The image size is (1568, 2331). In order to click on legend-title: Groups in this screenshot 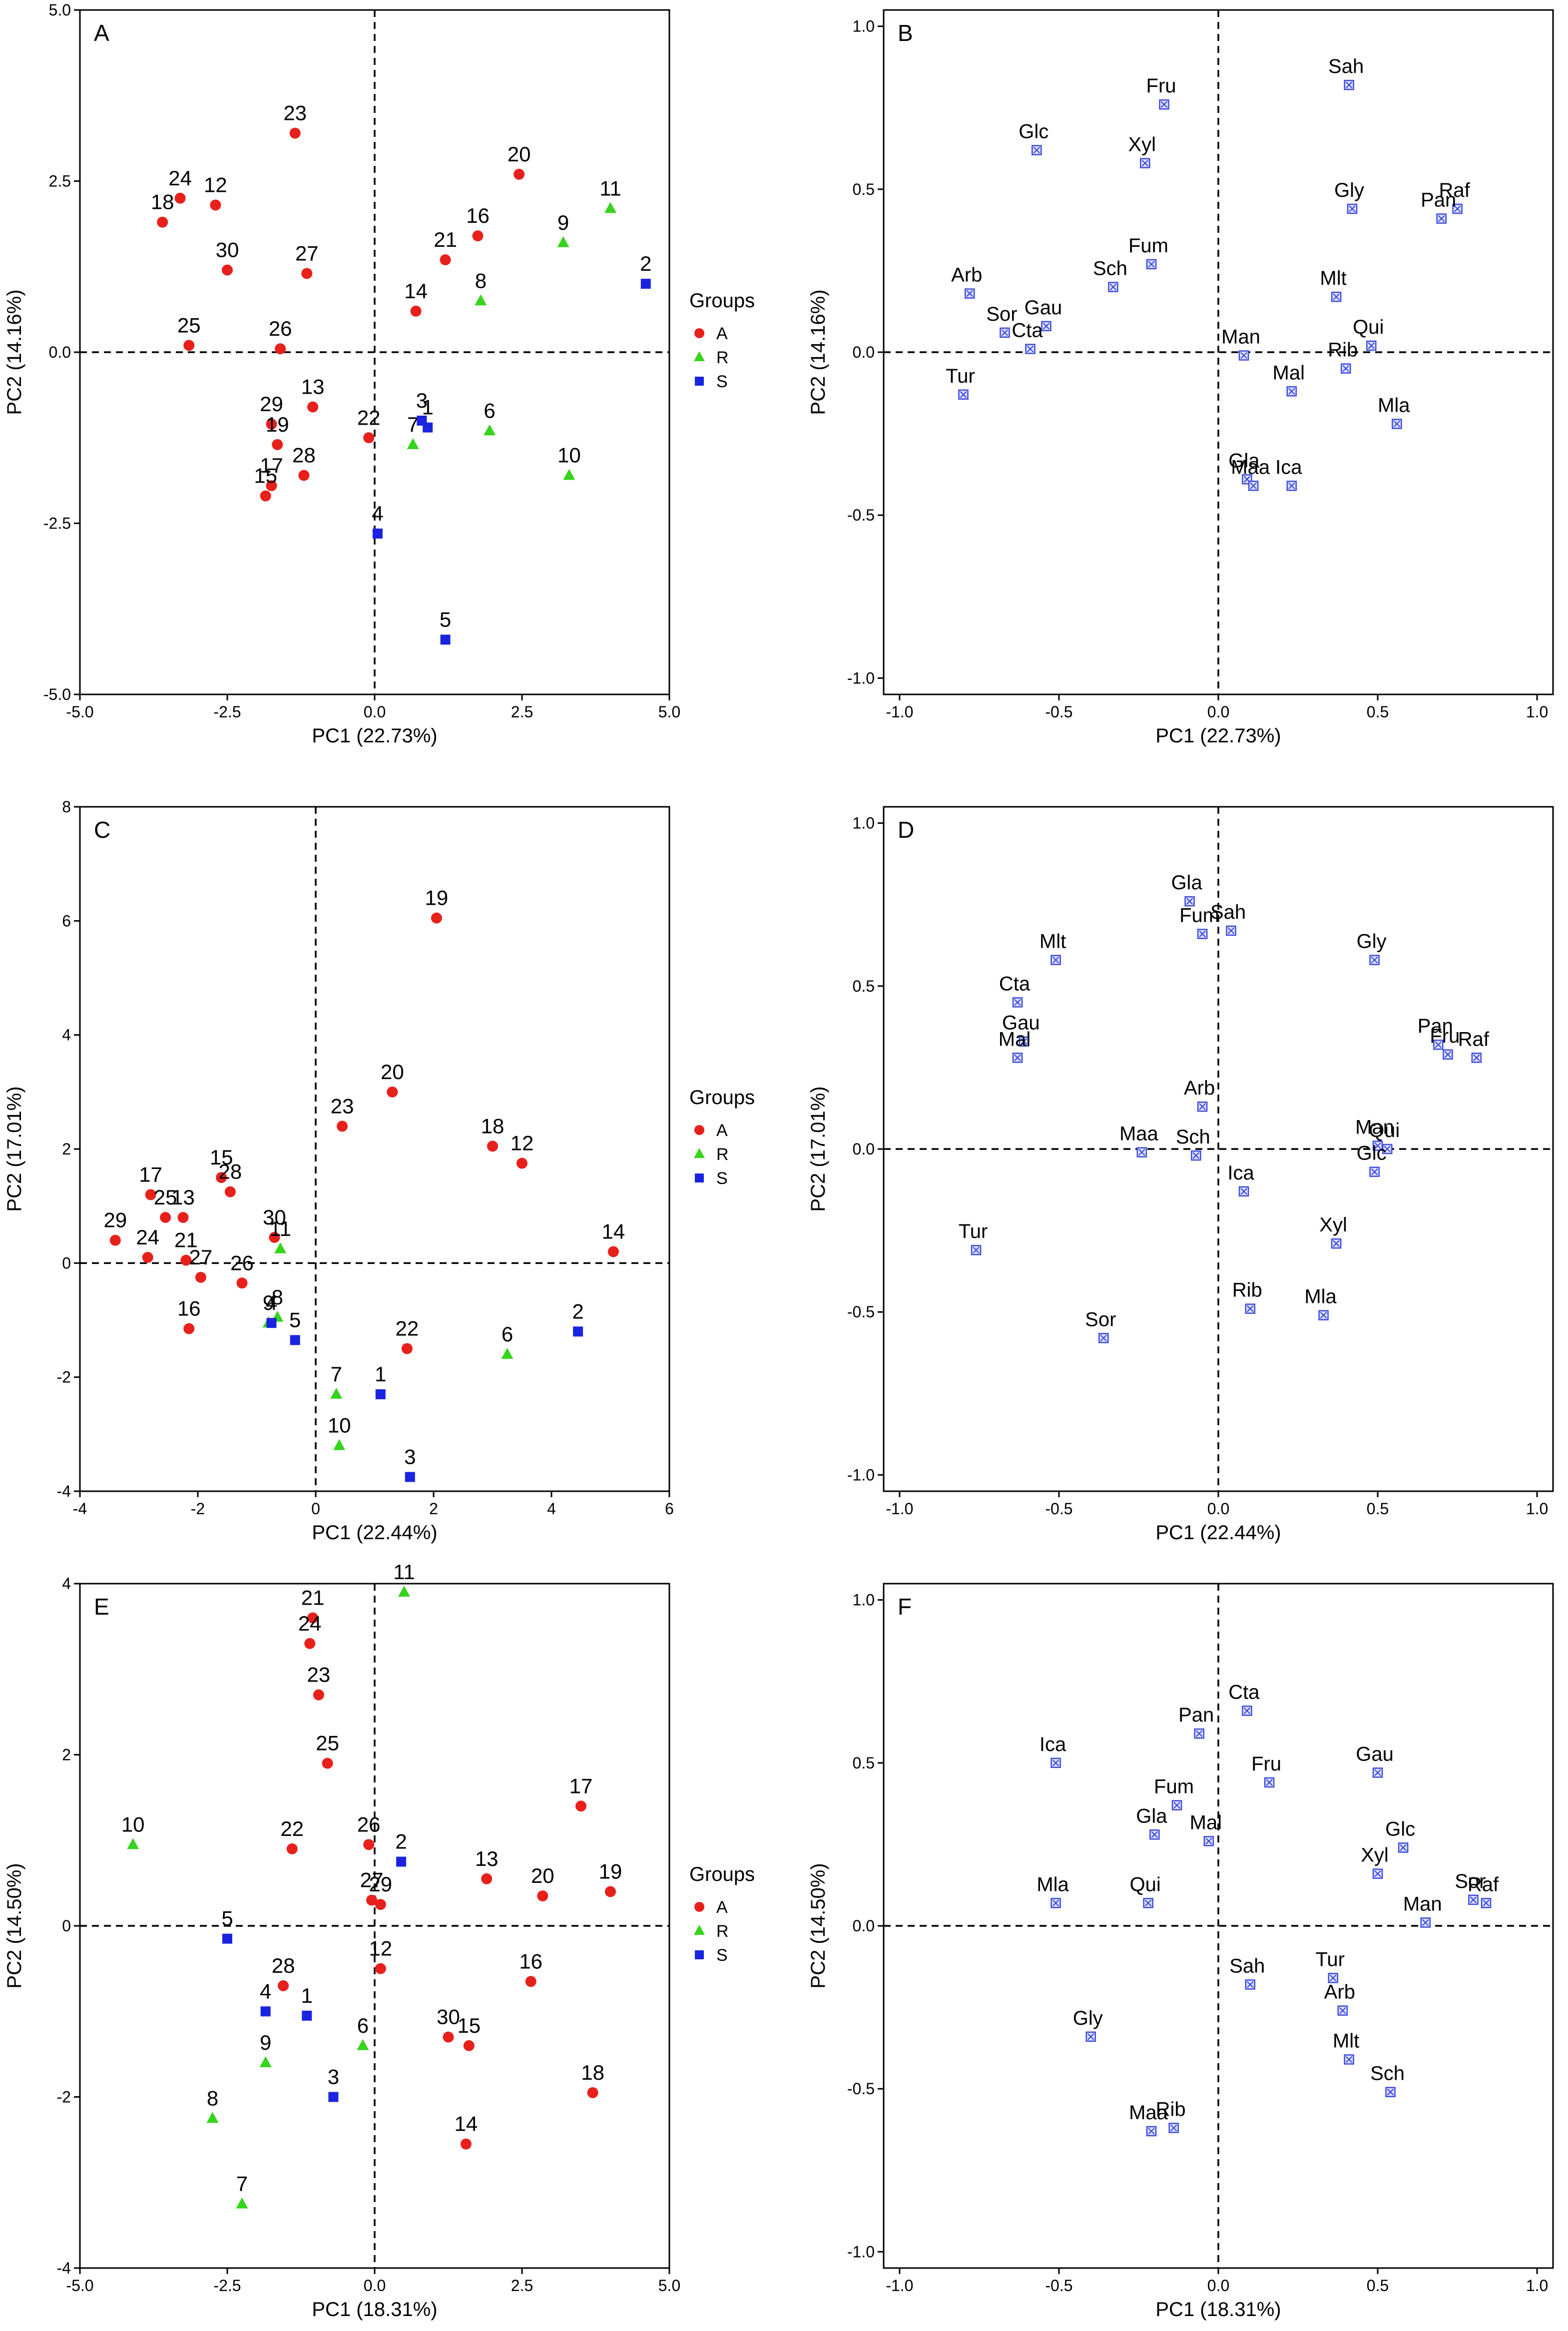, I will do `click(722, 1098)`.